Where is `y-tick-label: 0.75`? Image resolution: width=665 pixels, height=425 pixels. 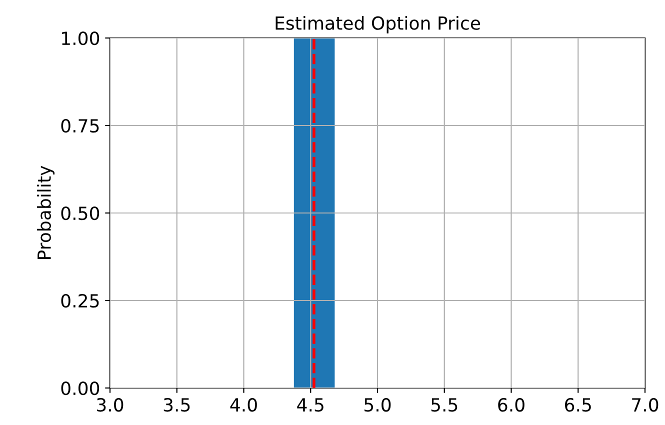 y-tick-label: 0.75 is located at coordinates (80, 125).